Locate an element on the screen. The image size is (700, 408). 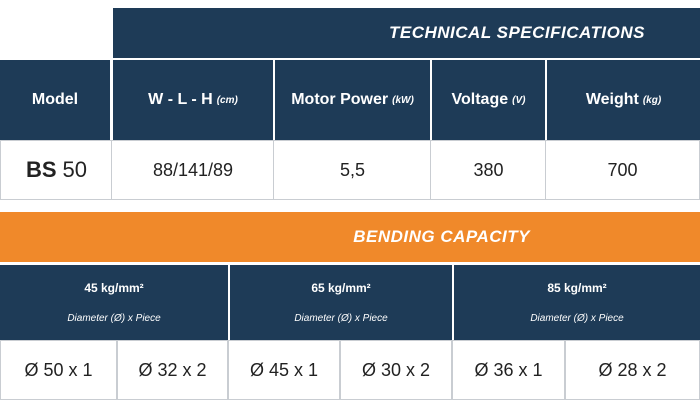
capacity-value: Ø 30 x 2 is located at coordinates (396, 370).